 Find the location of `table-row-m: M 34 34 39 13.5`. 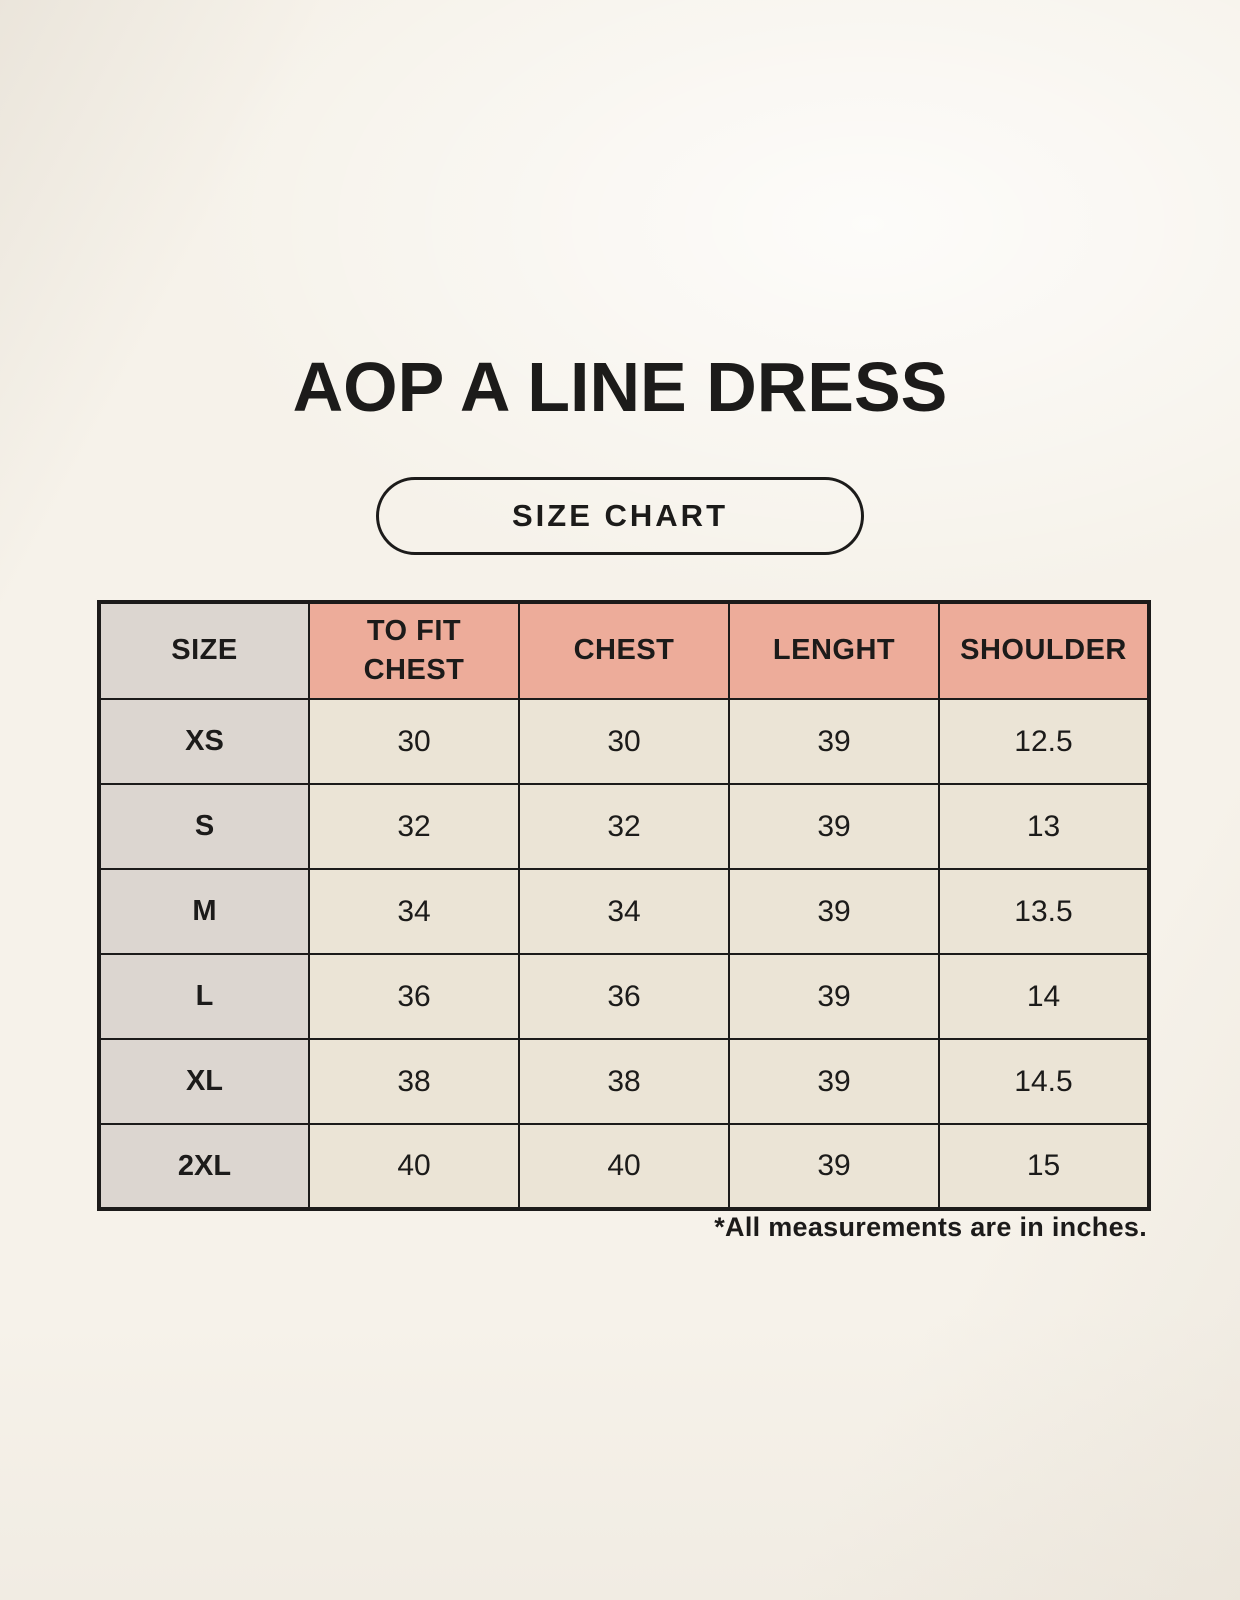

table-row-m: M 34 34 39 13.5 is located at coordinates (624, 911).